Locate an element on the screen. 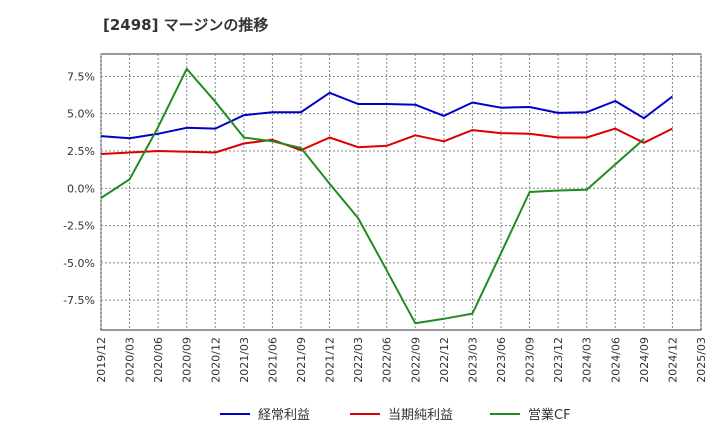  y-tick-label: -2.5% is located at coordinates (79, 226).